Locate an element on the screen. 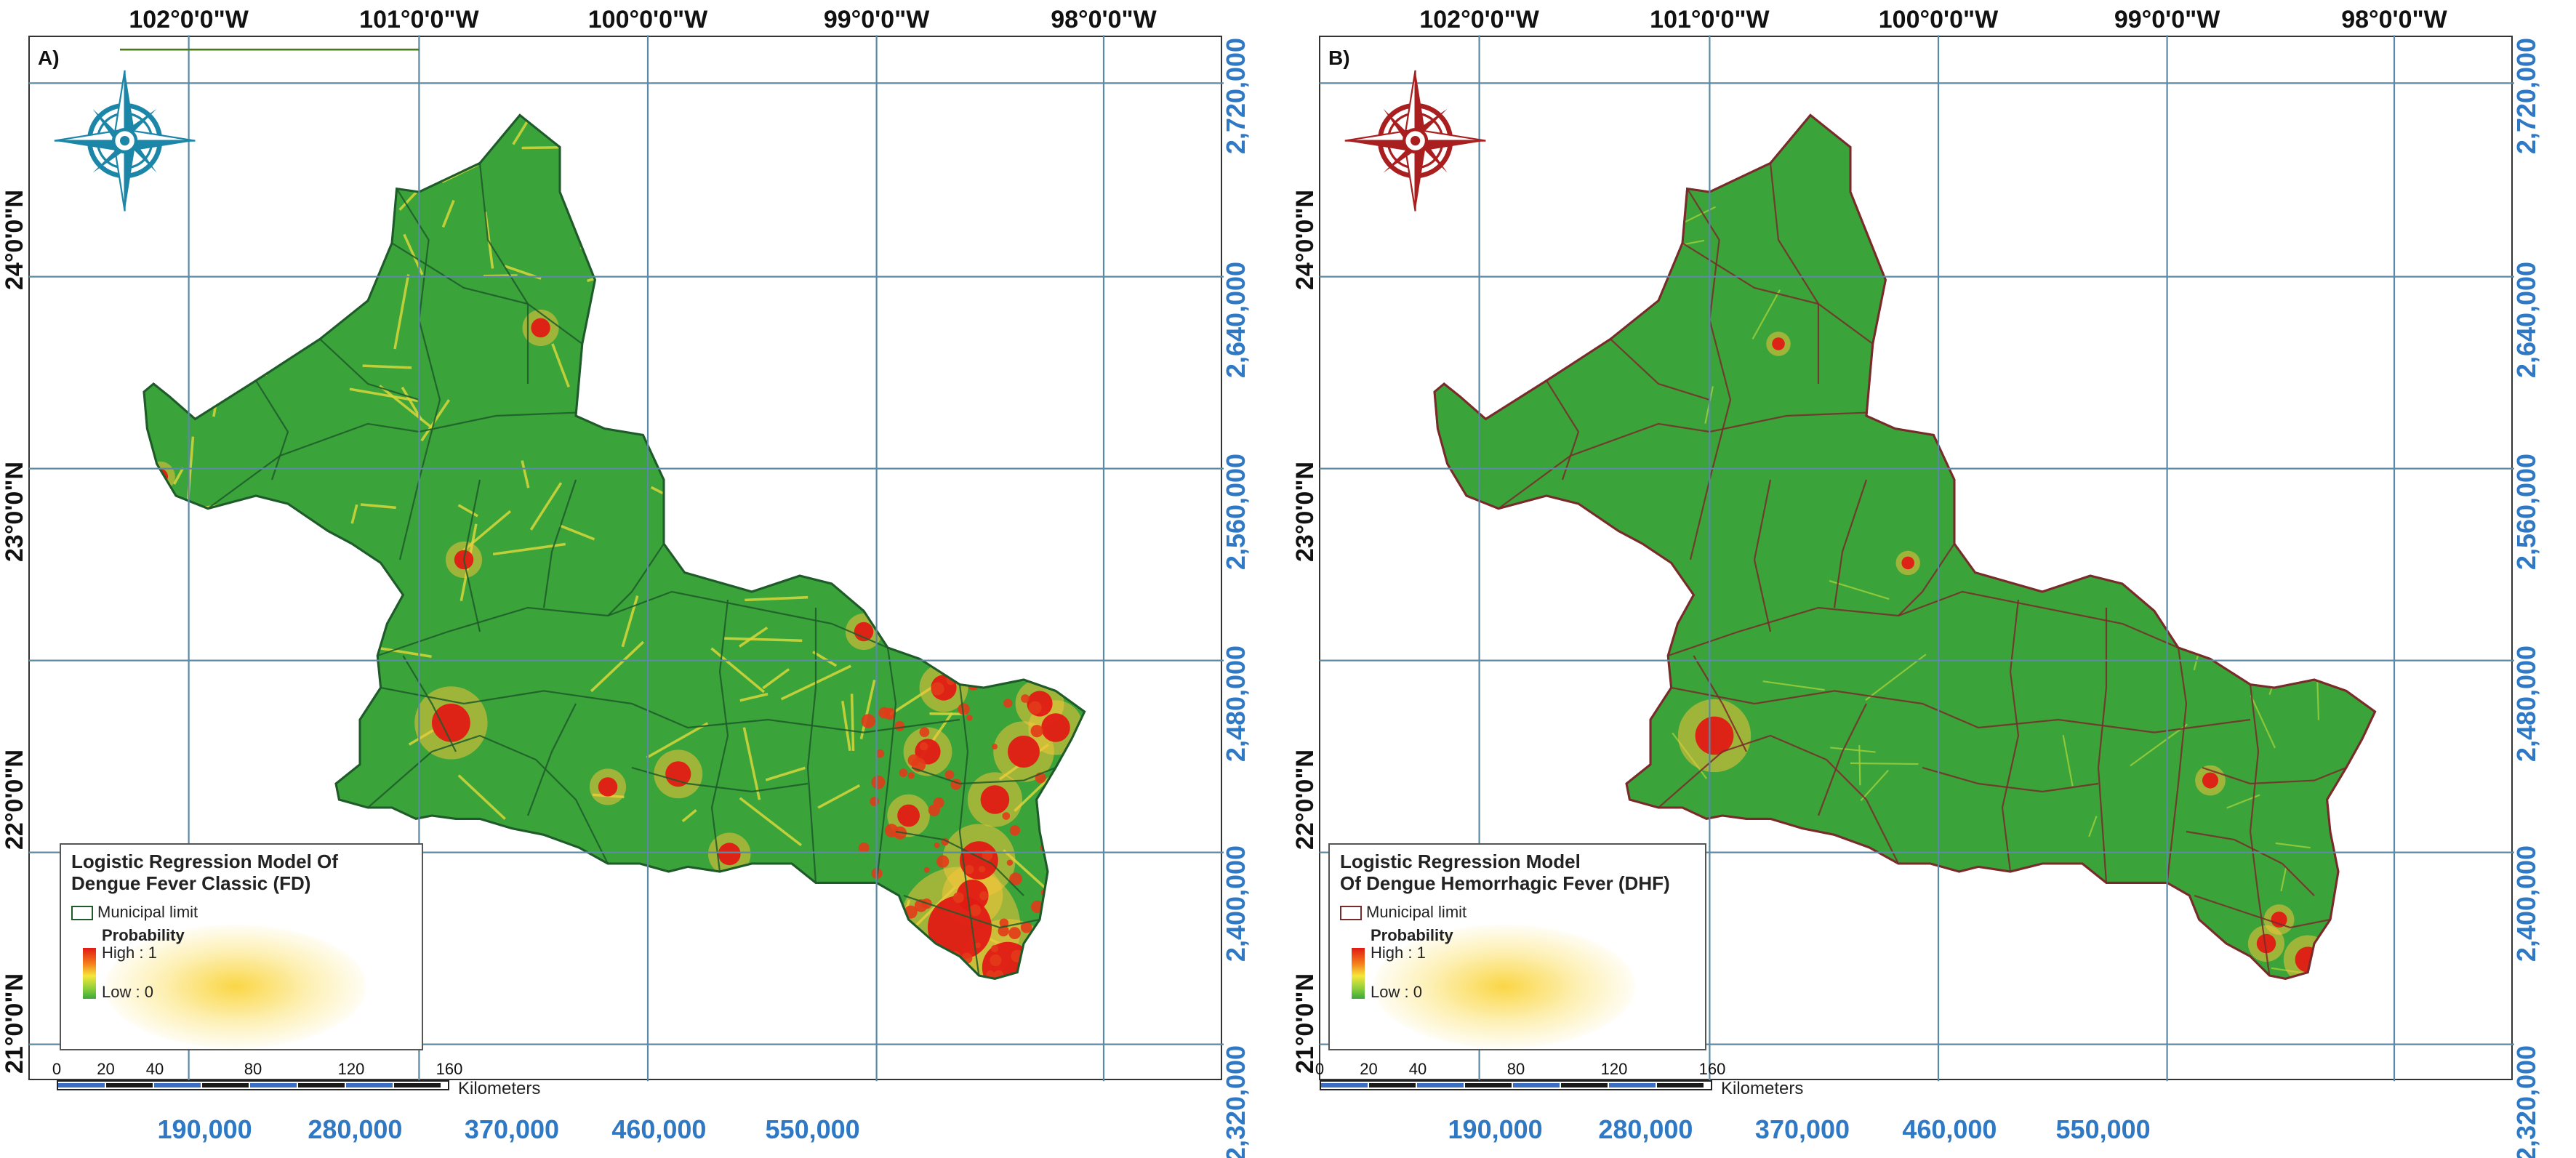 The image size is (2576, 1158). longitude-label: 100°0'0"W is located at coordinates (647, 19).